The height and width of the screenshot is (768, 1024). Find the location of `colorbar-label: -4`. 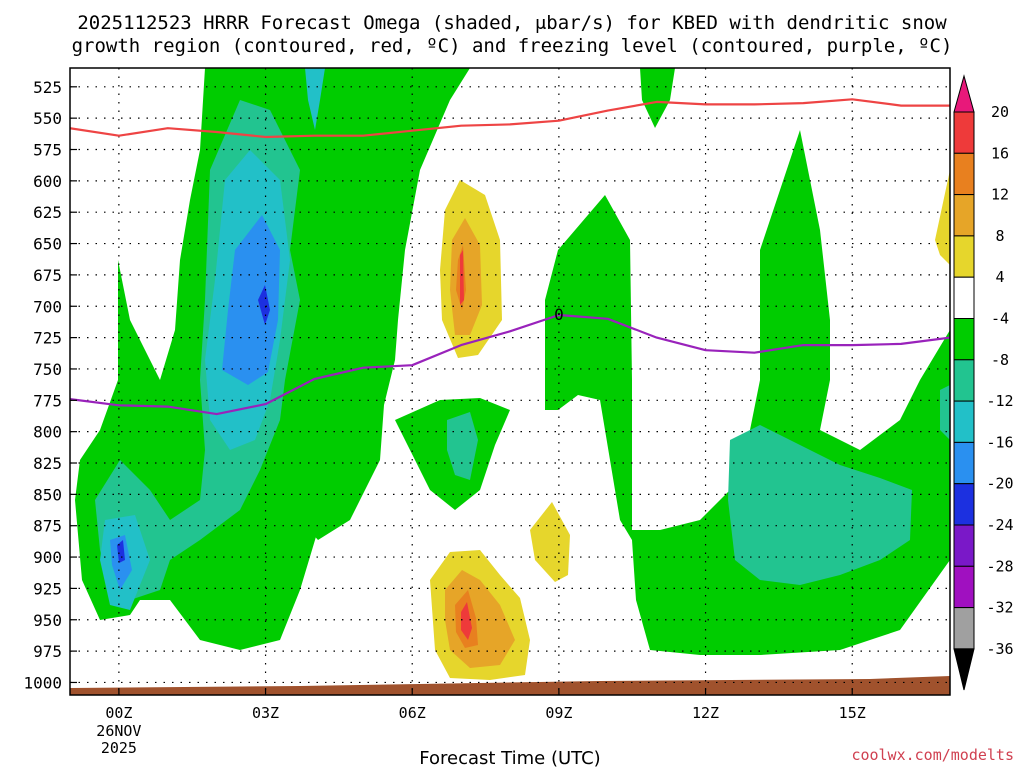

colorbar-label: -4 is located at coordinates (1000, 319).